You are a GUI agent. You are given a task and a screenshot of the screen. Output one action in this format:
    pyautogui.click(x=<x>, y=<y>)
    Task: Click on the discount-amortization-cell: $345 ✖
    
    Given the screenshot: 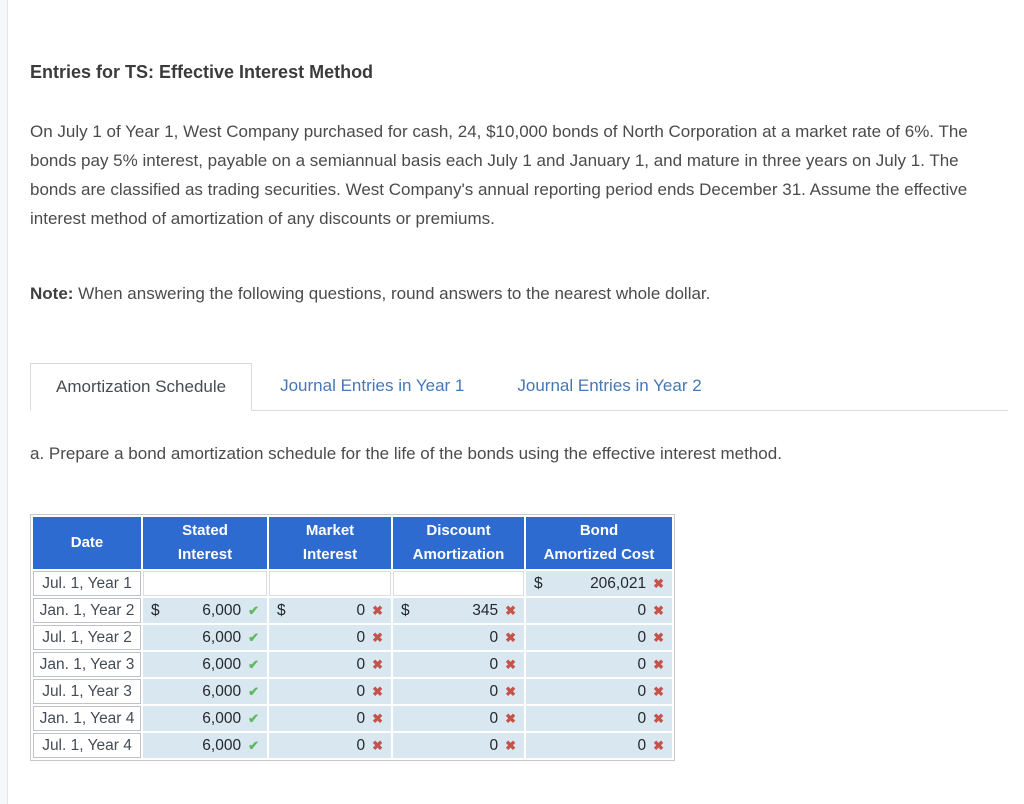 What is the action you would take?
    pyautogui.click(x=458, y=610)
    